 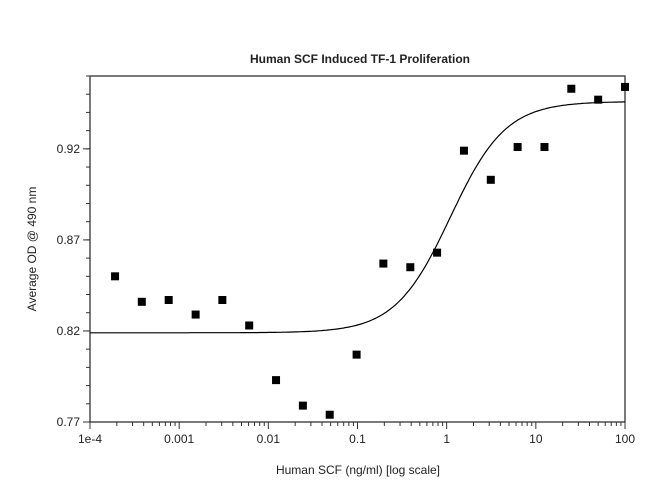 I want to click on x-tick-label: 0.001, so click(x=179, y=439).